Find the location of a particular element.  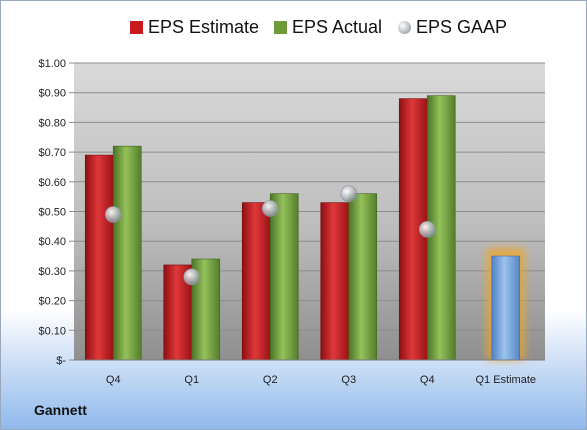

y-tick-label: $- is located at coordinates (61, 361).